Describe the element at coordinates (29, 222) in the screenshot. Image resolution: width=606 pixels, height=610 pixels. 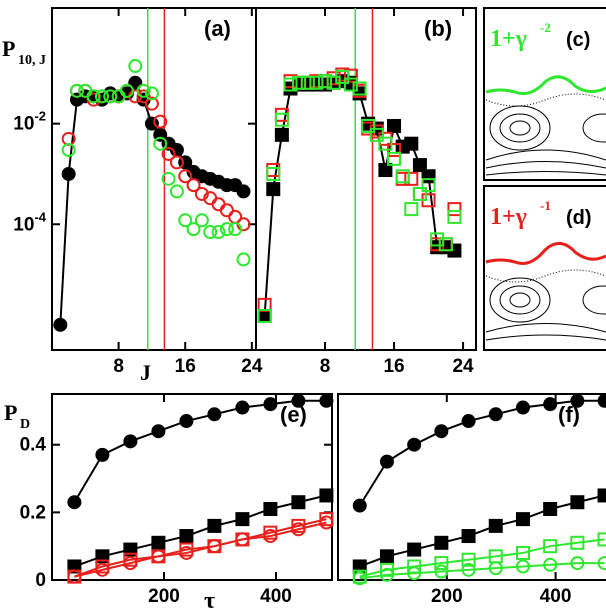
I see `y-tick-label: 10⁻⁴` at that location.